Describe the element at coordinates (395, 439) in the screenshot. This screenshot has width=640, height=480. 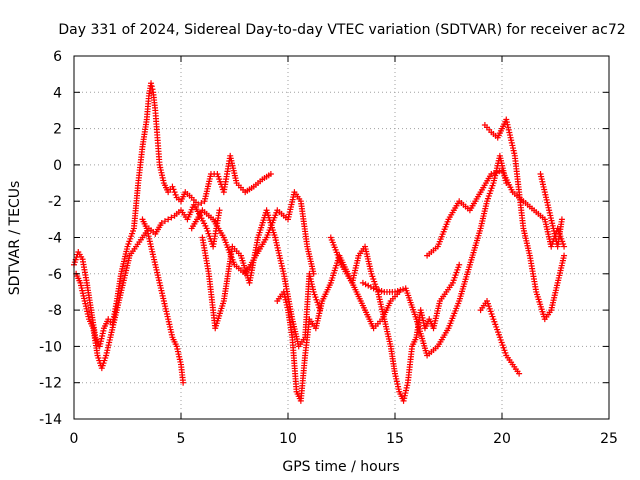
I see `x-tick-label: 15` at that location.